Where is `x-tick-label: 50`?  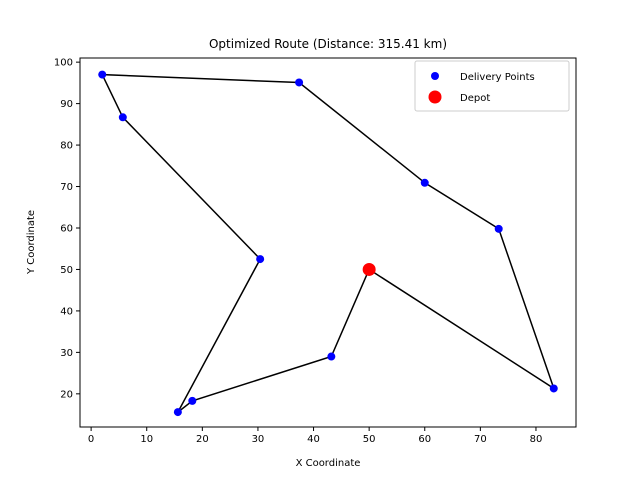
x-tick-label: 50 is located at coordinates (369, 439).